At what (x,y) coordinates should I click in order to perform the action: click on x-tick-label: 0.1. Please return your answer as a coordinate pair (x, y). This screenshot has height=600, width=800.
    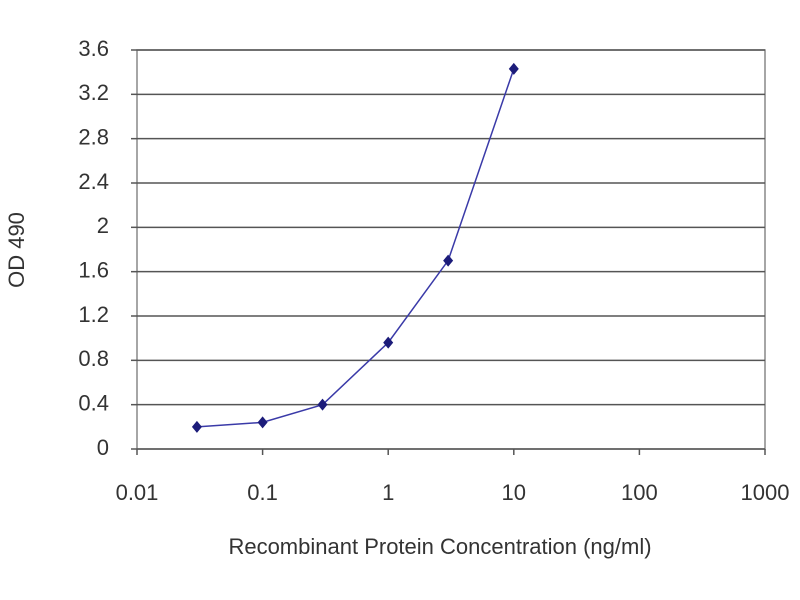
    Looking at the image, I should click on (262, 492).